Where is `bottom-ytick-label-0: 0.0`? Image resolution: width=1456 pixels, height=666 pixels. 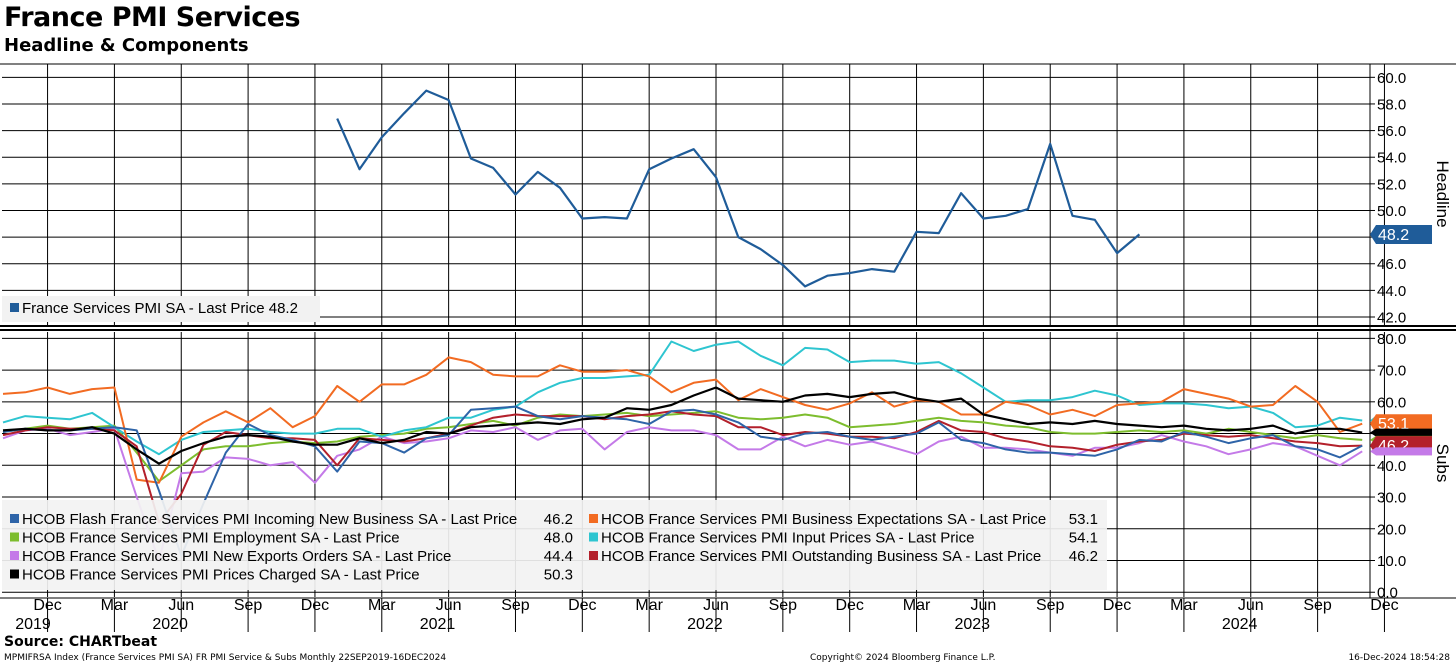 bottom-ytick-label-0: 0.0 is located at coordinates (1387, 593).